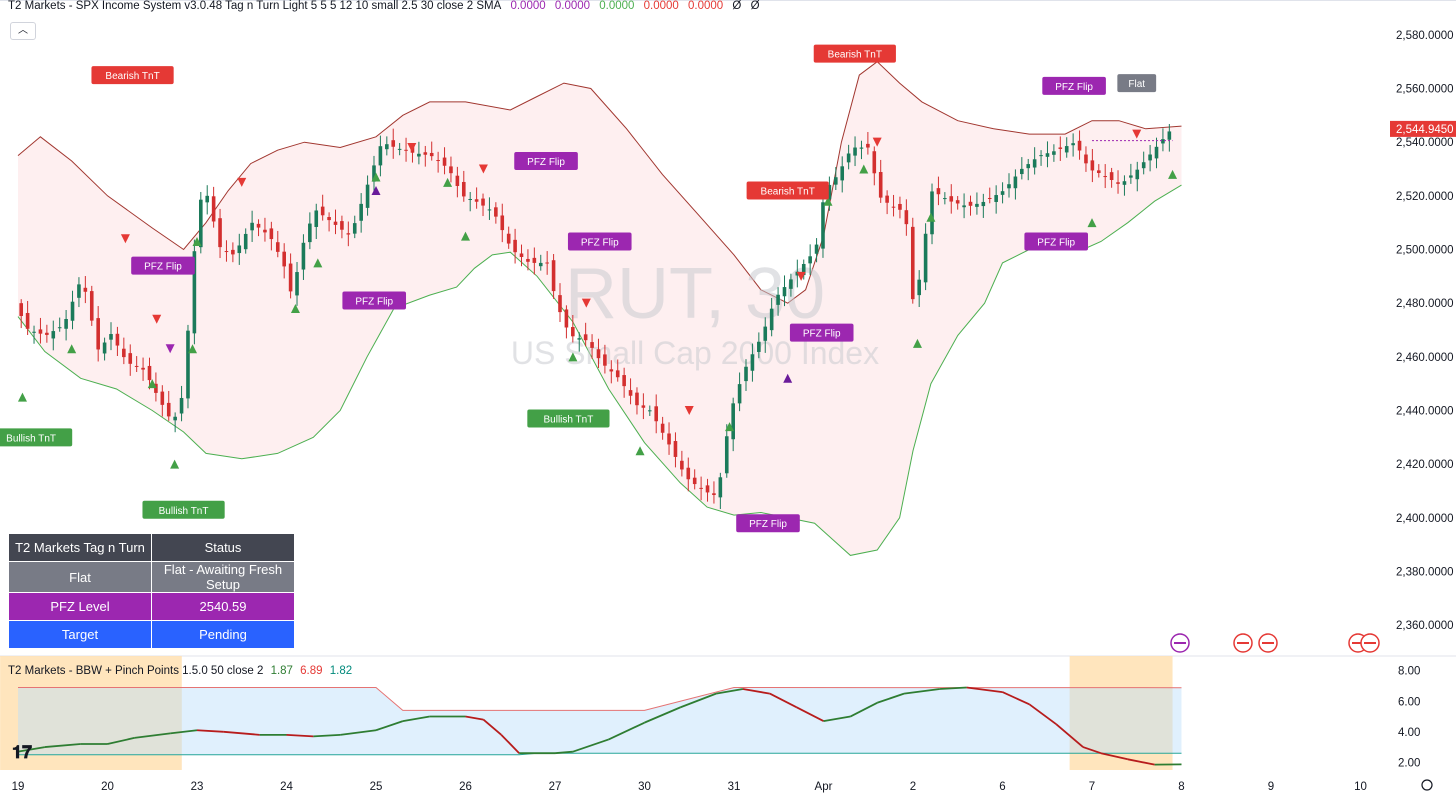 The height and width of the screenshot is (793, 1456). What do you see at coordinates (197, 787) in the screenshot?
I see `x-tick-label: 23` at bounding box center [197, 787].